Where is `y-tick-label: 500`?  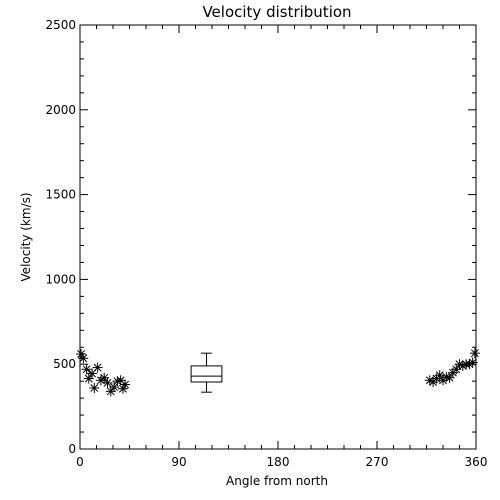 y-tick-label: 500 is located at coordinates (64, 364).